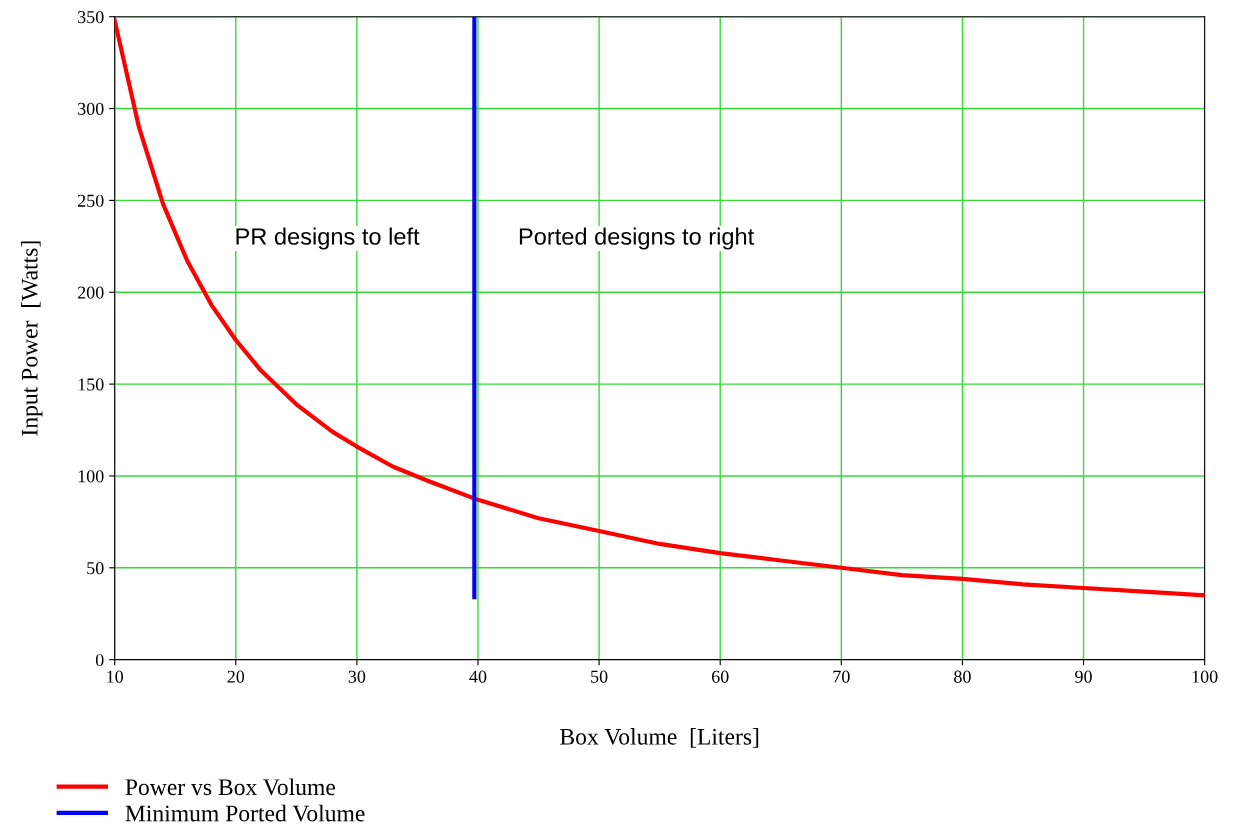 Image resolution: width=1233 pixels, height=835 pixels. I want to click on x-tick-label: 40, so click(478, 676).